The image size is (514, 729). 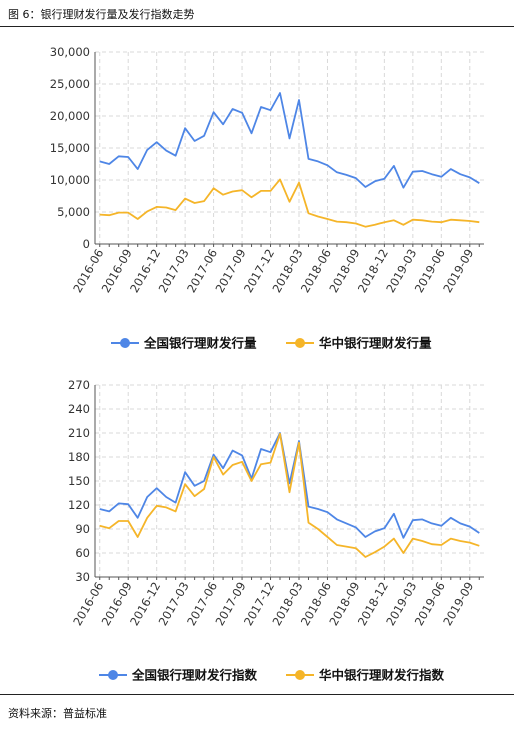 I want to click on y-tick-label: 30, so click(x=82, y=577).